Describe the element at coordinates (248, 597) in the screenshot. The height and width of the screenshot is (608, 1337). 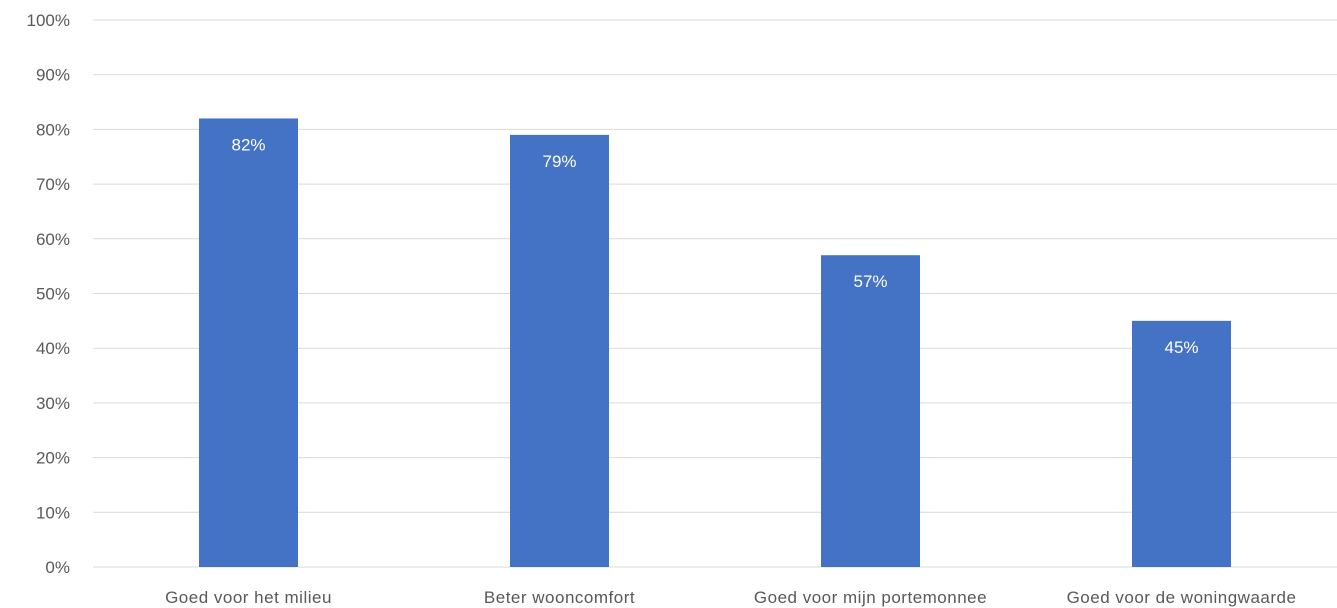
I see `x-category-label: Goed voor het milieu` at that location.